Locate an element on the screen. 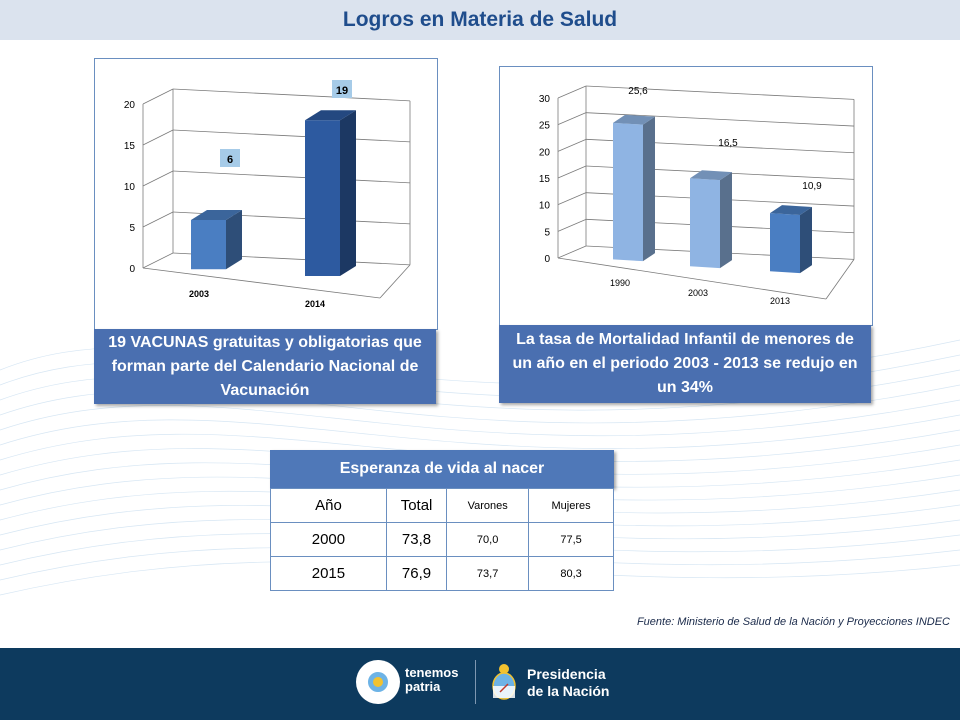  logo2-line2: de la Nación is located at coordinates (568, 691).